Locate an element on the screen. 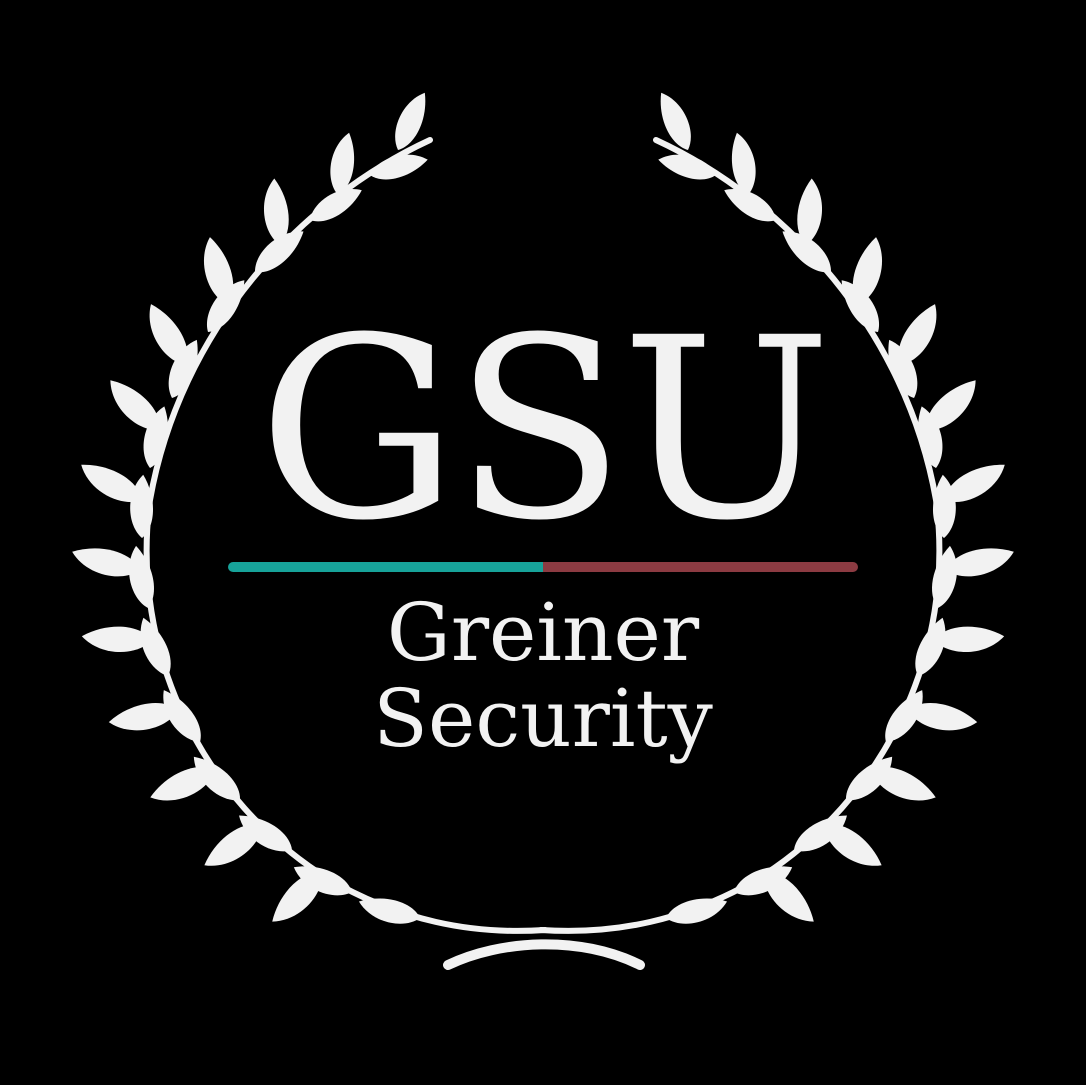 This screenshot has width=1086, height=1085. company-name-line-2: Security is located at coordinates (543, 718).